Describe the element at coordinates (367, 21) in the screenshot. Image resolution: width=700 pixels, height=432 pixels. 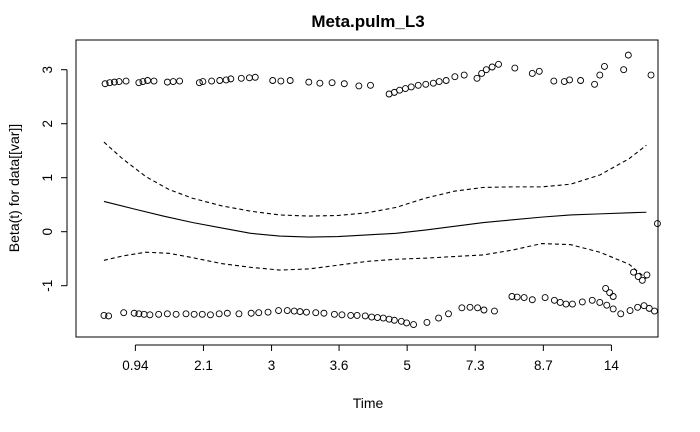
I see `chart-title: Meta.pulm_L3` at that location.